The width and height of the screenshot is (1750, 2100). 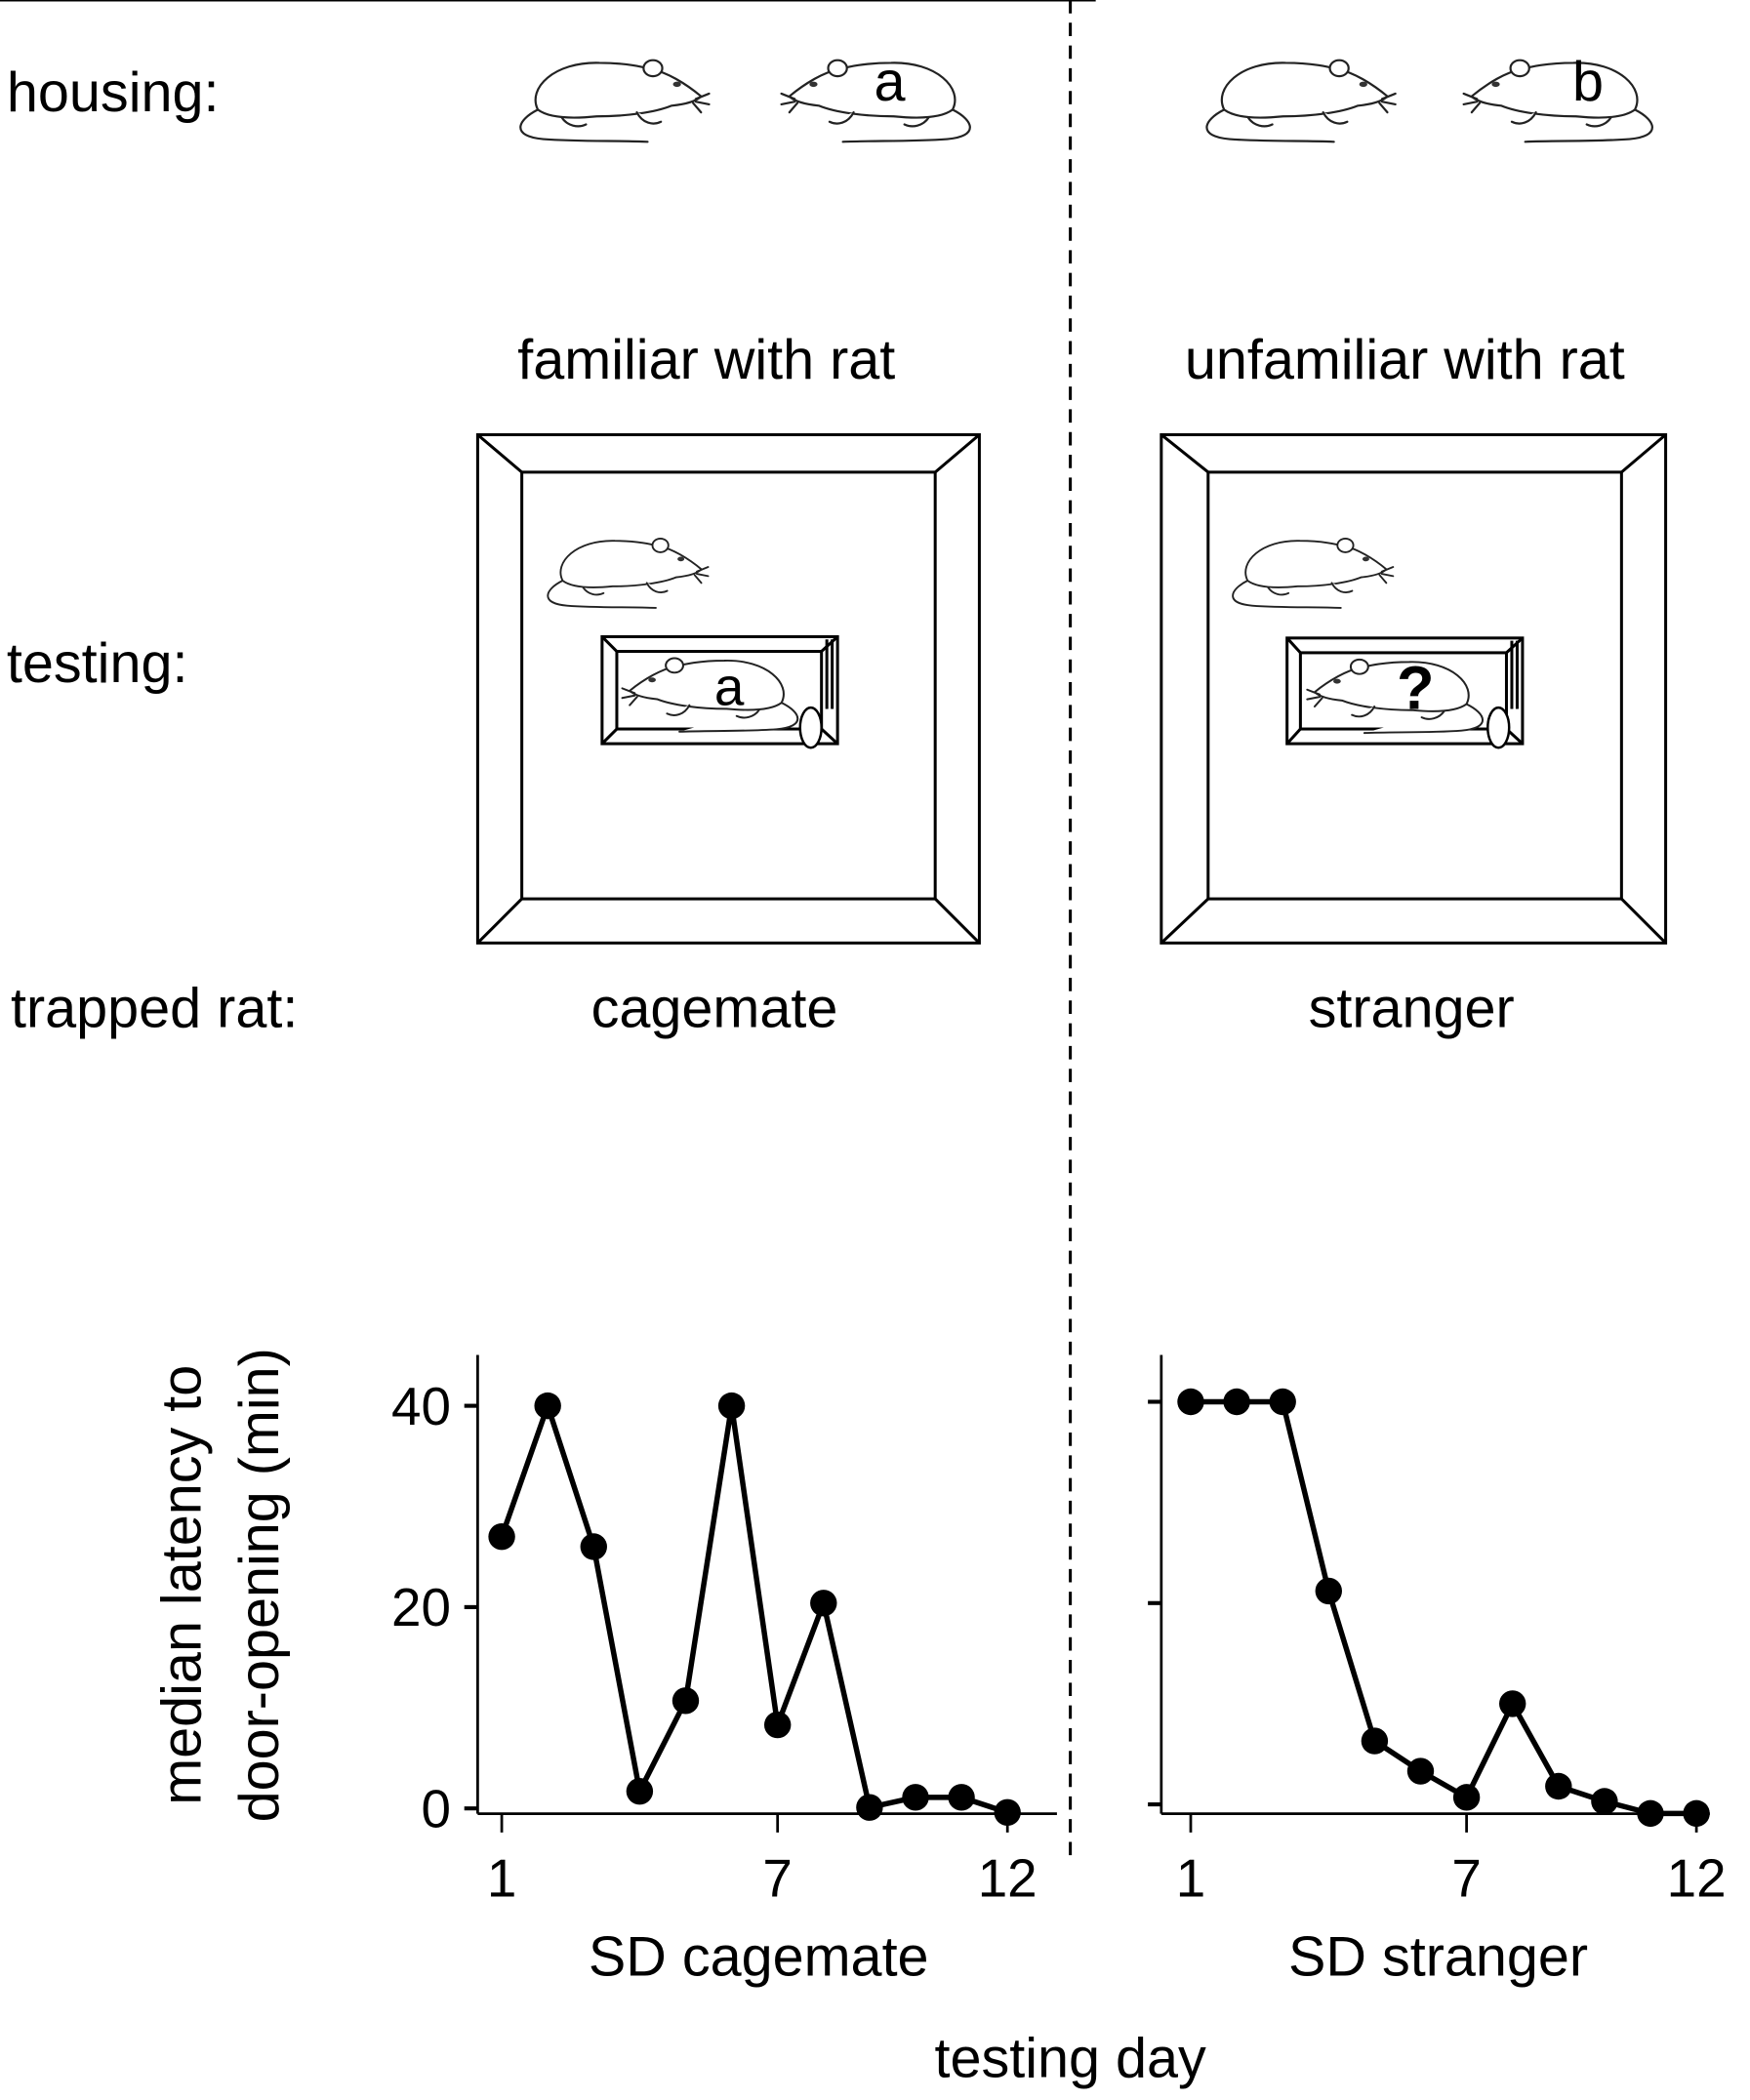 I want to click on y-axis-label-line-1: median latency to, so click(x=182, y=1585).